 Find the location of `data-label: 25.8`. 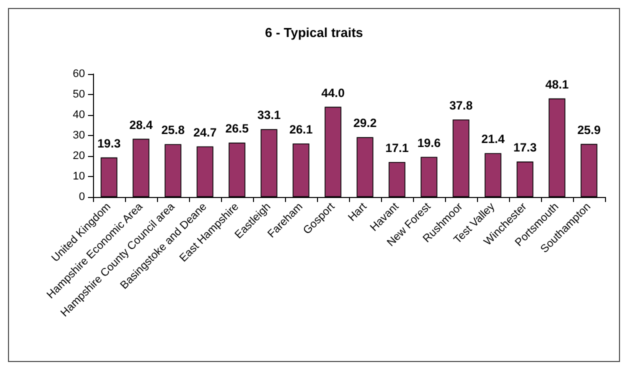

data-label: 25.8 is located at coordinates (173, 130).